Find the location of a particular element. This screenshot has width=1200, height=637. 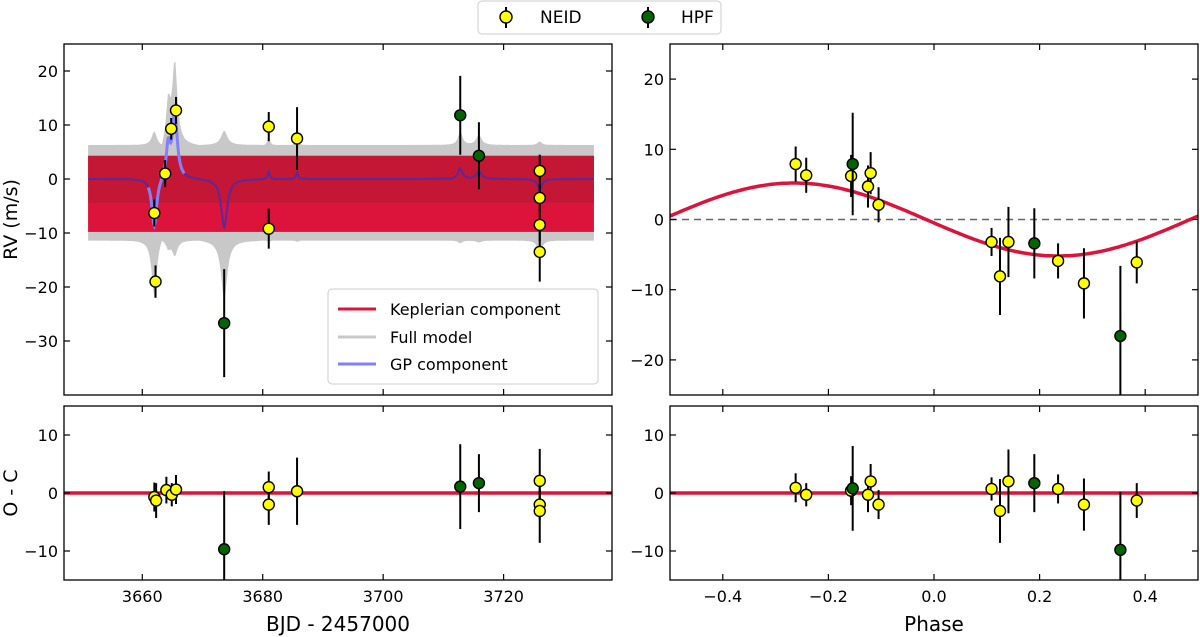

model-legend-frame is located at coordinates (463, 336).